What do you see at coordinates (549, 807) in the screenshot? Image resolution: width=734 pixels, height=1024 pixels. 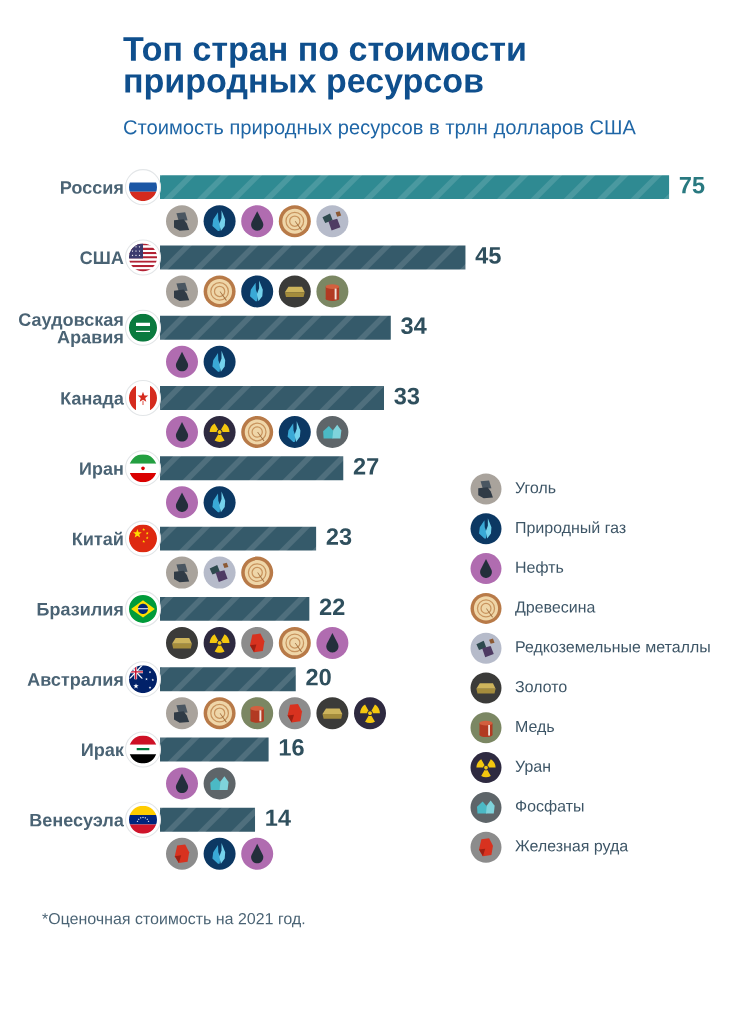 I see `annotation: Фосфаты` at bounding box center [549, 807].